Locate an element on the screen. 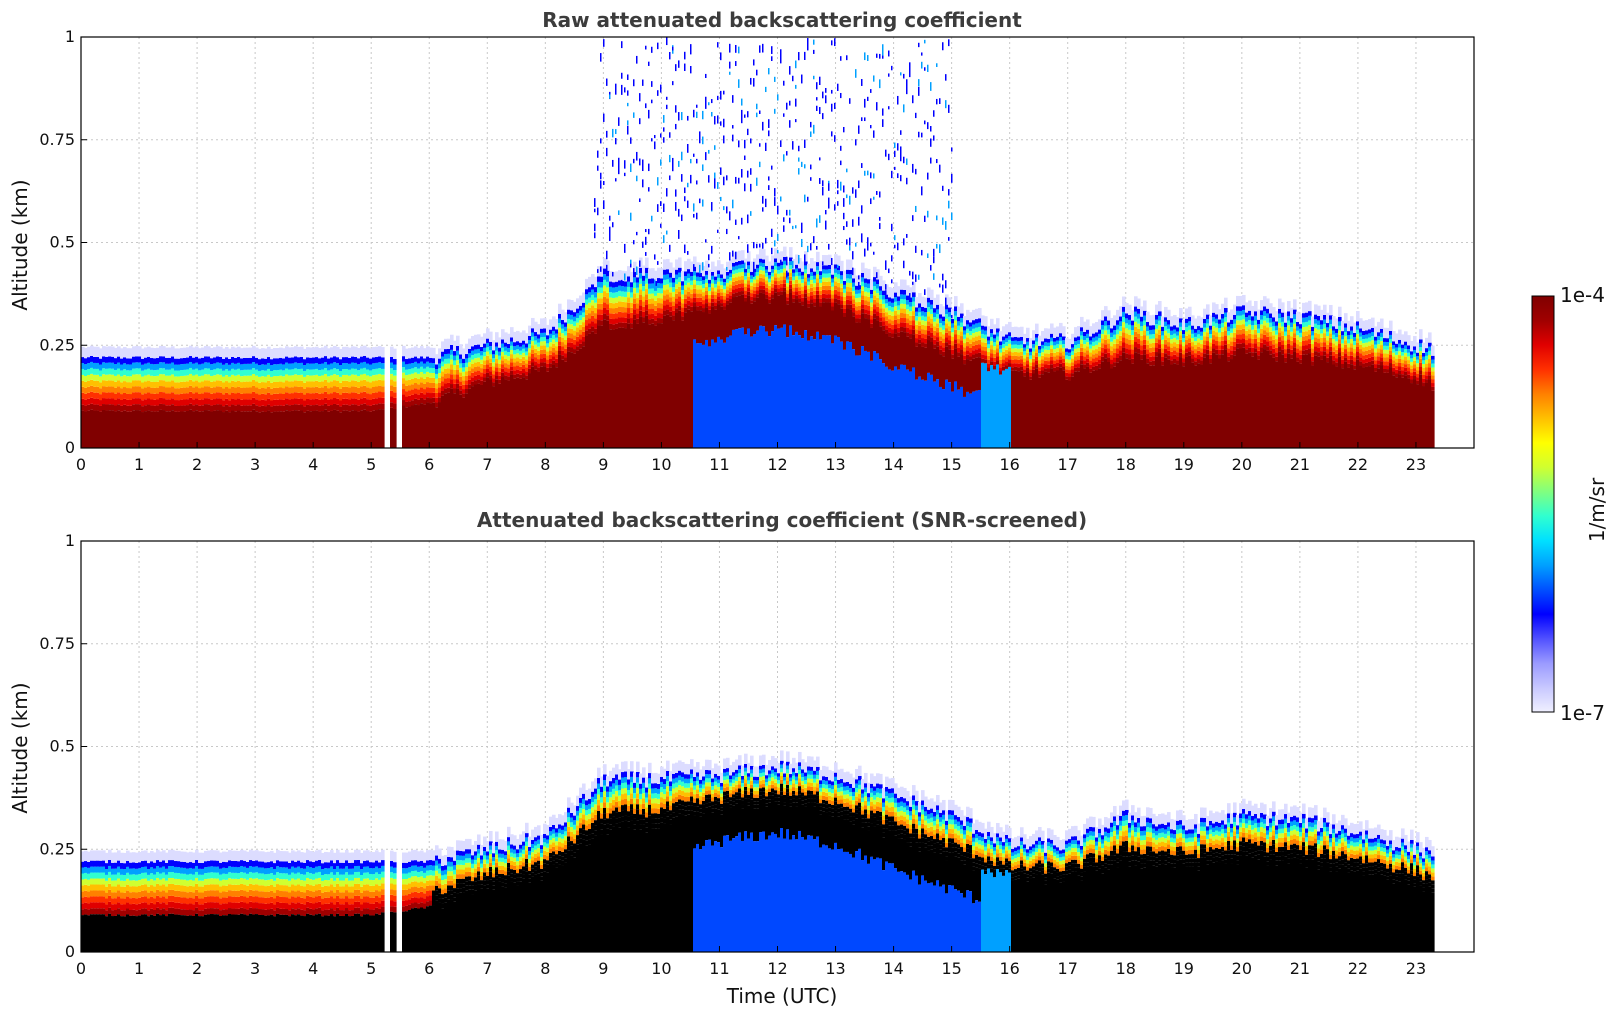 Image resolution: width=1621 pixels, height=1020 pixels. x-tick-label: 10 is located at coordinates (661, 968).